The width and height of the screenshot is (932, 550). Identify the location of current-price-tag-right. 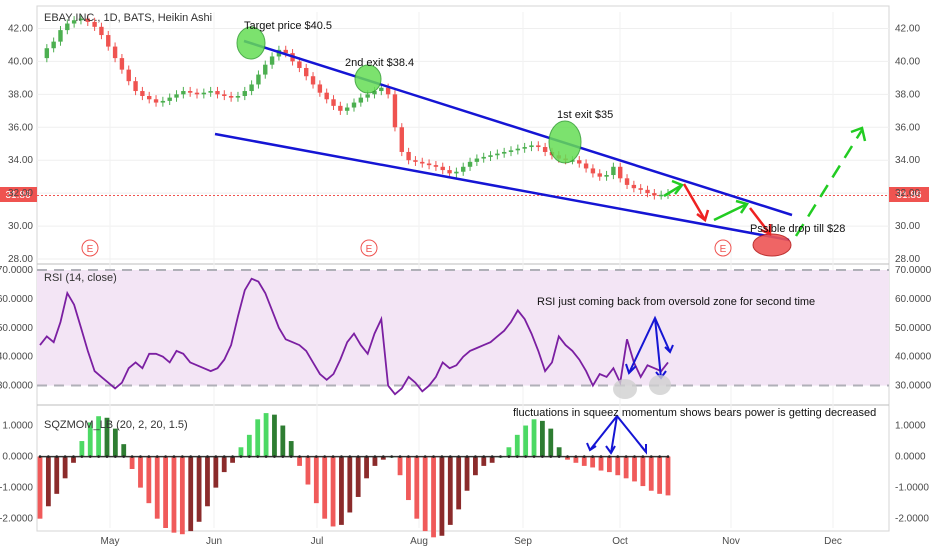
(909, 194).